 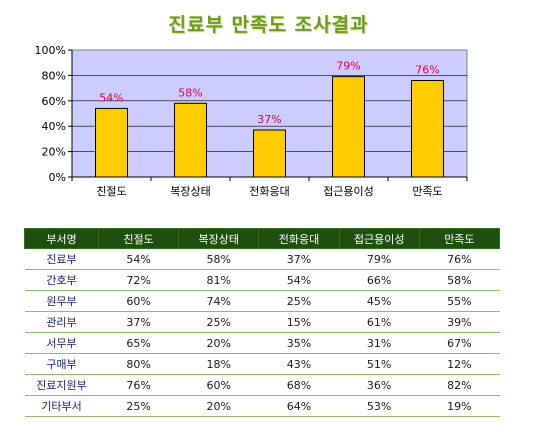 What do you see at coordinates (379, 301) in the screenshot?
I see `score-cell: 45%` at bounding box center [379, 301].